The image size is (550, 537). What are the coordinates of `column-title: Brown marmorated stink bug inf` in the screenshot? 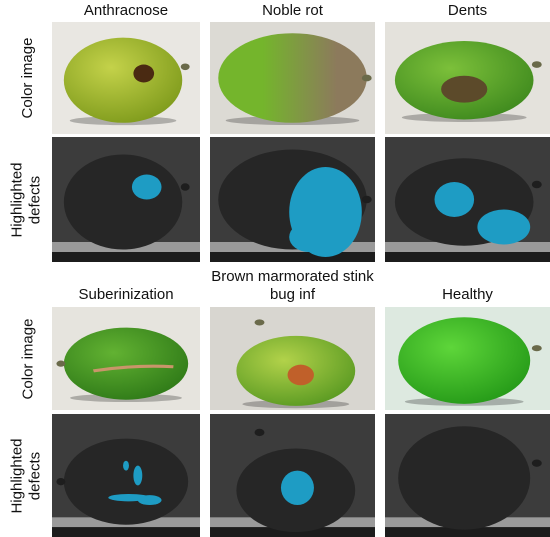 It's located at (292, 285).